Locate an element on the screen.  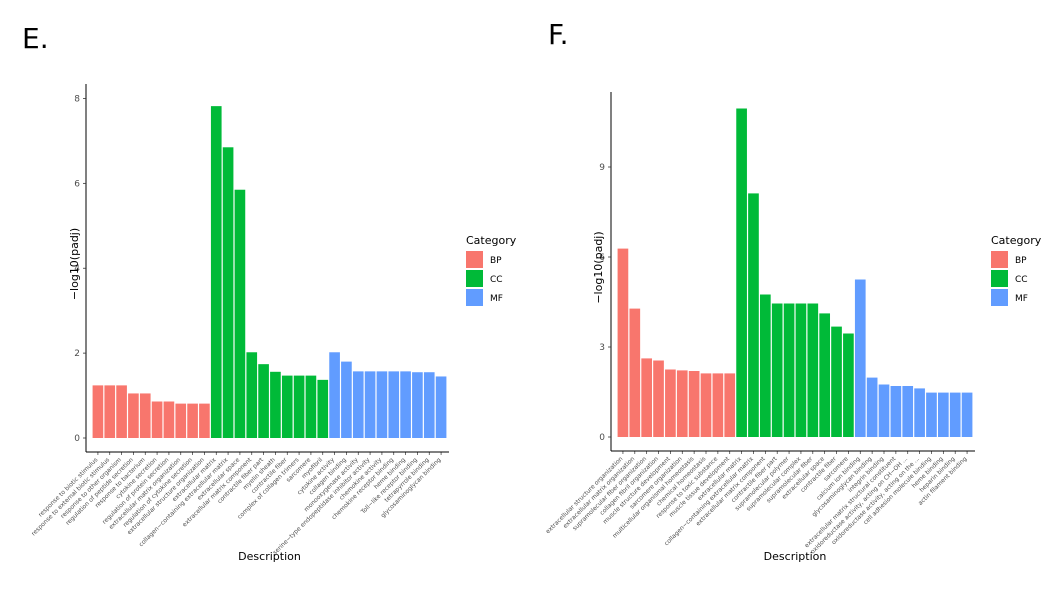
y-tick-label: 4 is located at coordinates (77, 269).